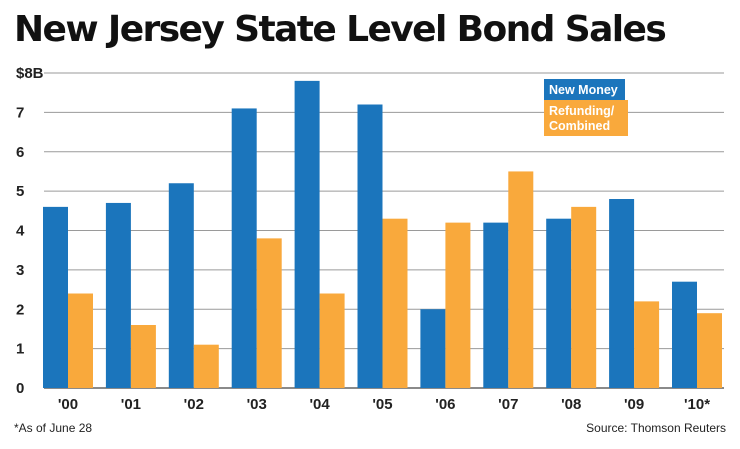  What do you see at coordinates (319, 404) in the screenshot?
I see `x-tick-label: '04` at bounding box center [319, 404].